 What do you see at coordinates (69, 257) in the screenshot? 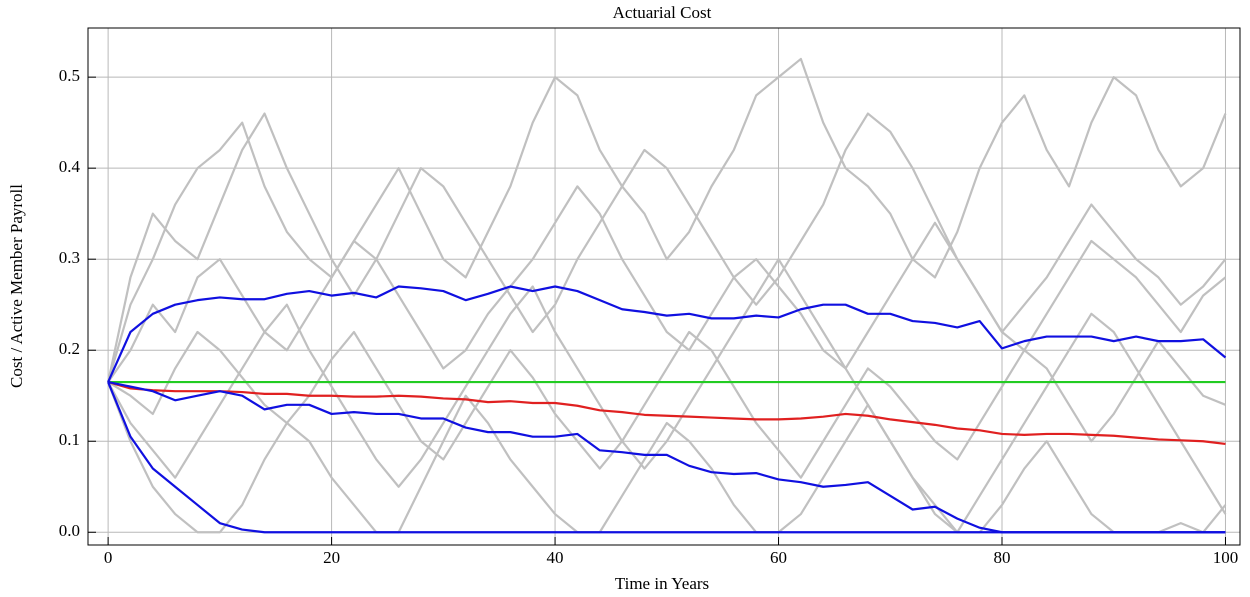
I see `y-tick-label: 0.3` at bounding box center [69, 257].